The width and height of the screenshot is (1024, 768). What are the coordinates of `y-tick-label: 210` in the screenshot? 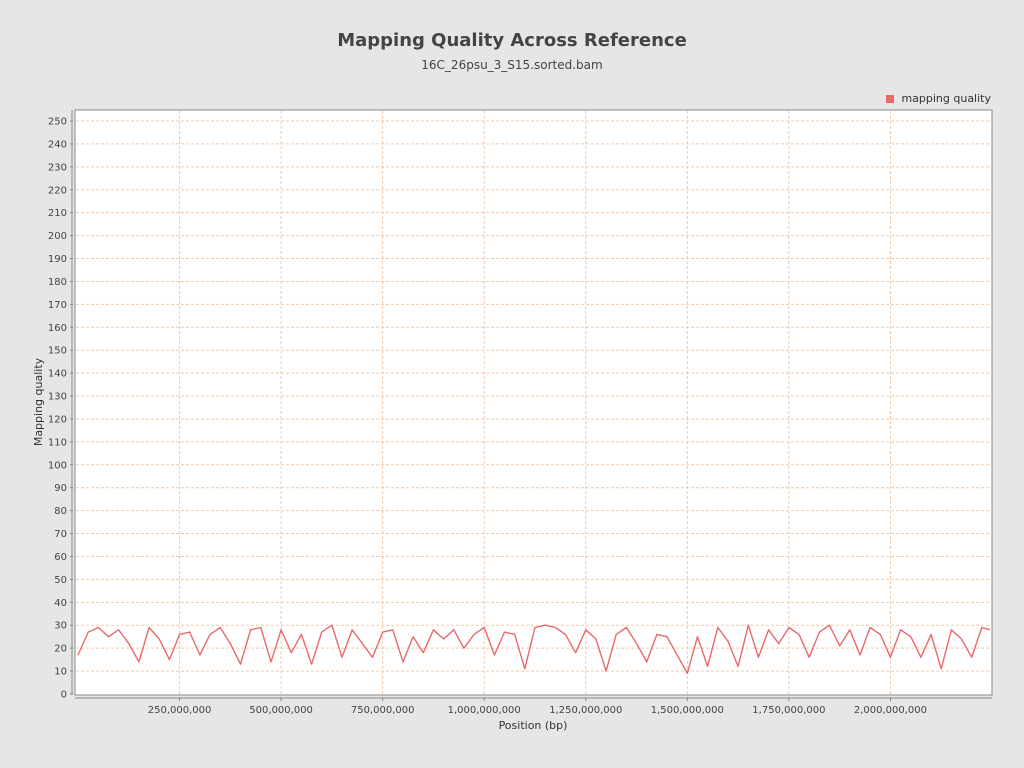 It's located at (57, 213).